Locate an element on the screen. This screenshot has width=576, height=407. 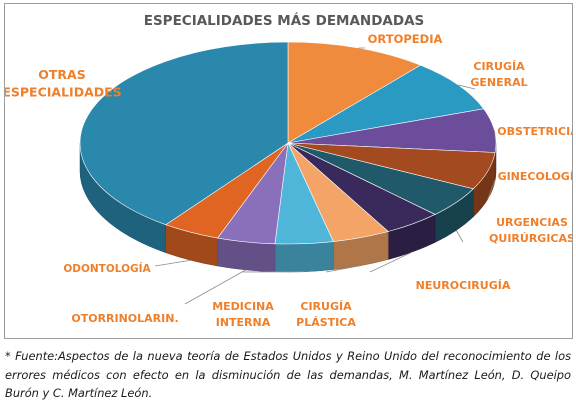
slice-label-obstetricia: OBSTETRICIA is located at coordinates (534, 131).